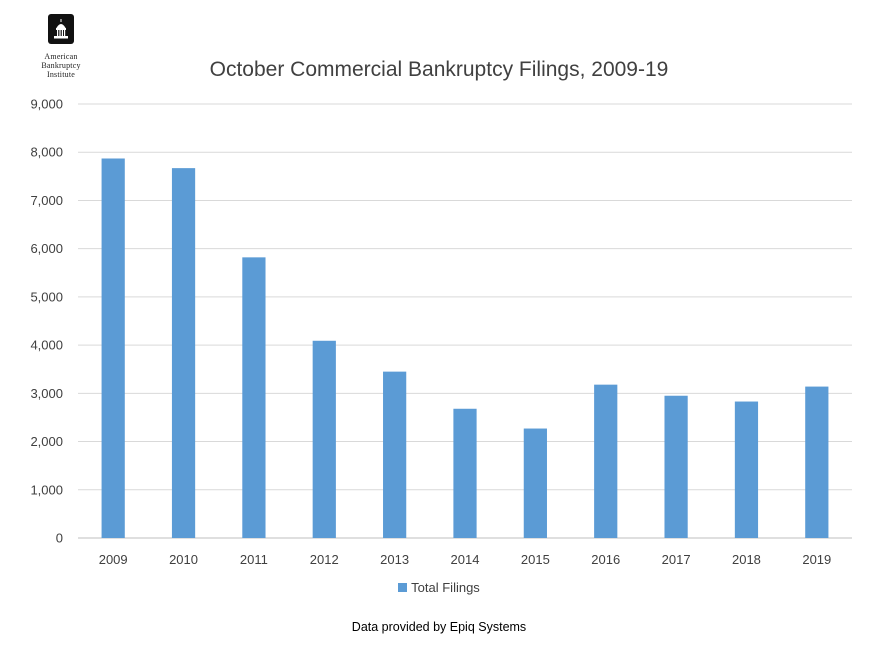 This screenshot has height=648, width=878. Describe the element at coordinates (817, 462) in the screenshot. I see `bar-2019` at that location.